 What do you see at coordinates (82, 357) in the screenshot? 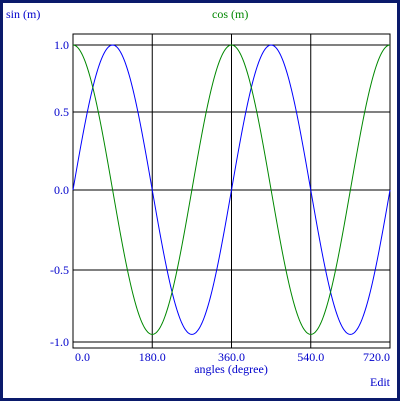
I see `x-tick-label: 0.0` at bounding box center [82, 357].